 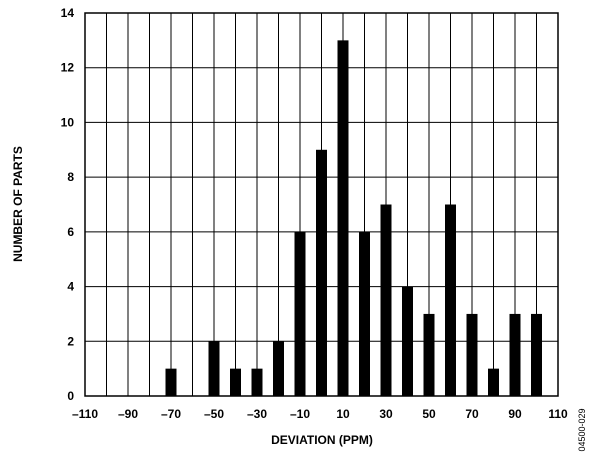 What do you see at coordinates (343, 414) in the screenshot?
I see `x-tick-label: 10` at bounding box center [343, 414].